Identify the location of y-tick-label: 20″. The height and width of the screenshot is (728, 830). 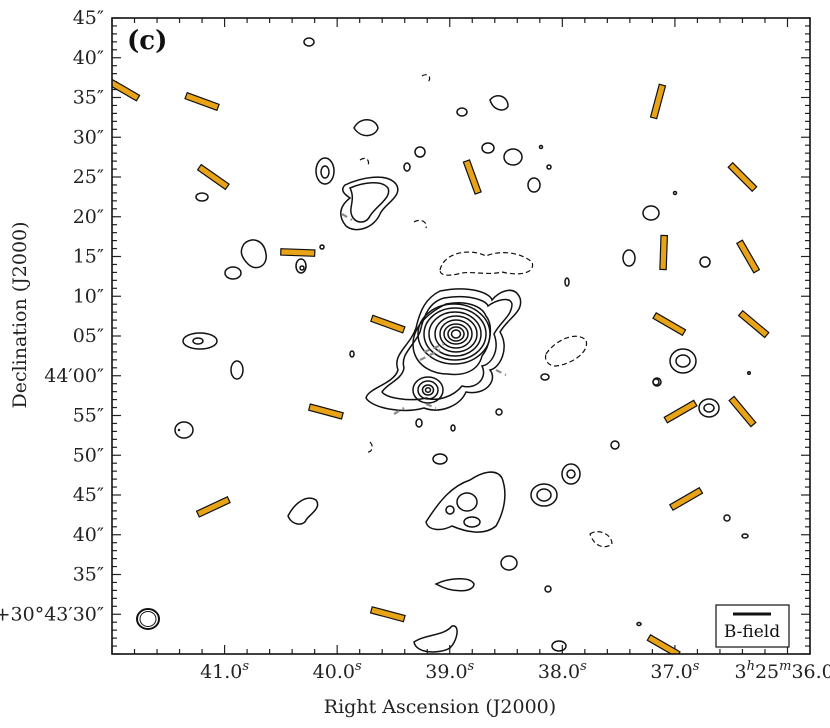
(88, 217).